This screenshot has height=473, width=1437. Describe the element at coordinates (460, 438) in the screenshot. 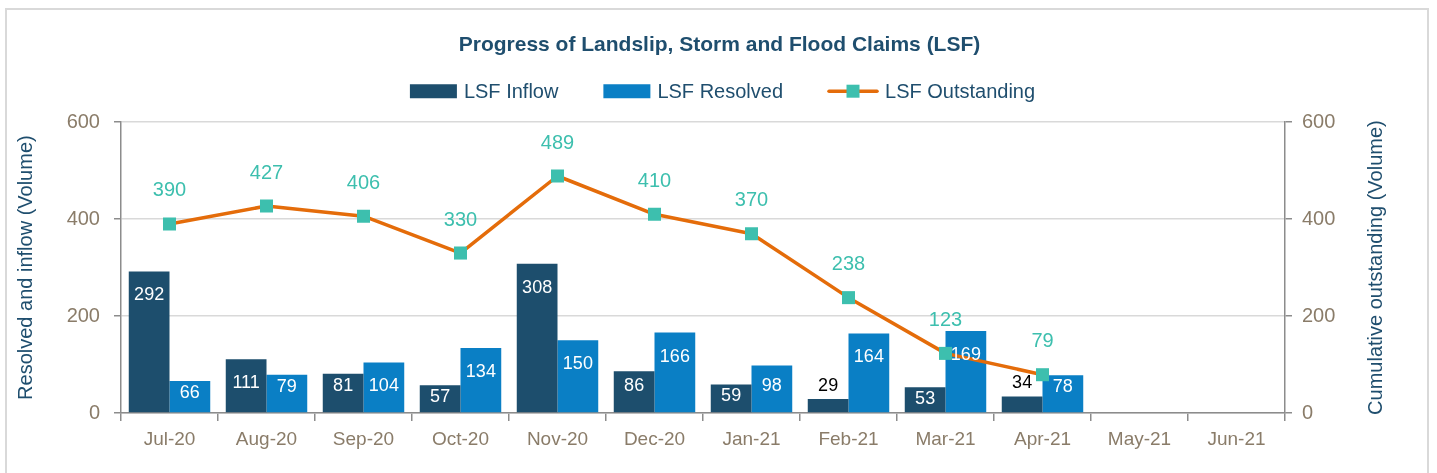

I see `x-tick-label: Oct-20` at that location.